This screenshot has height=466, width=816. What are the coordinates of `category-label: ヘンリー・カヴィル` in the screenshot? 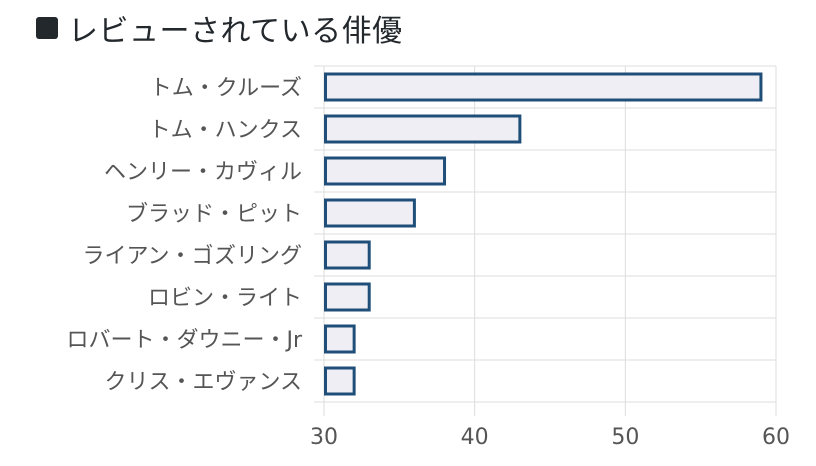 It's located at (203, 172).